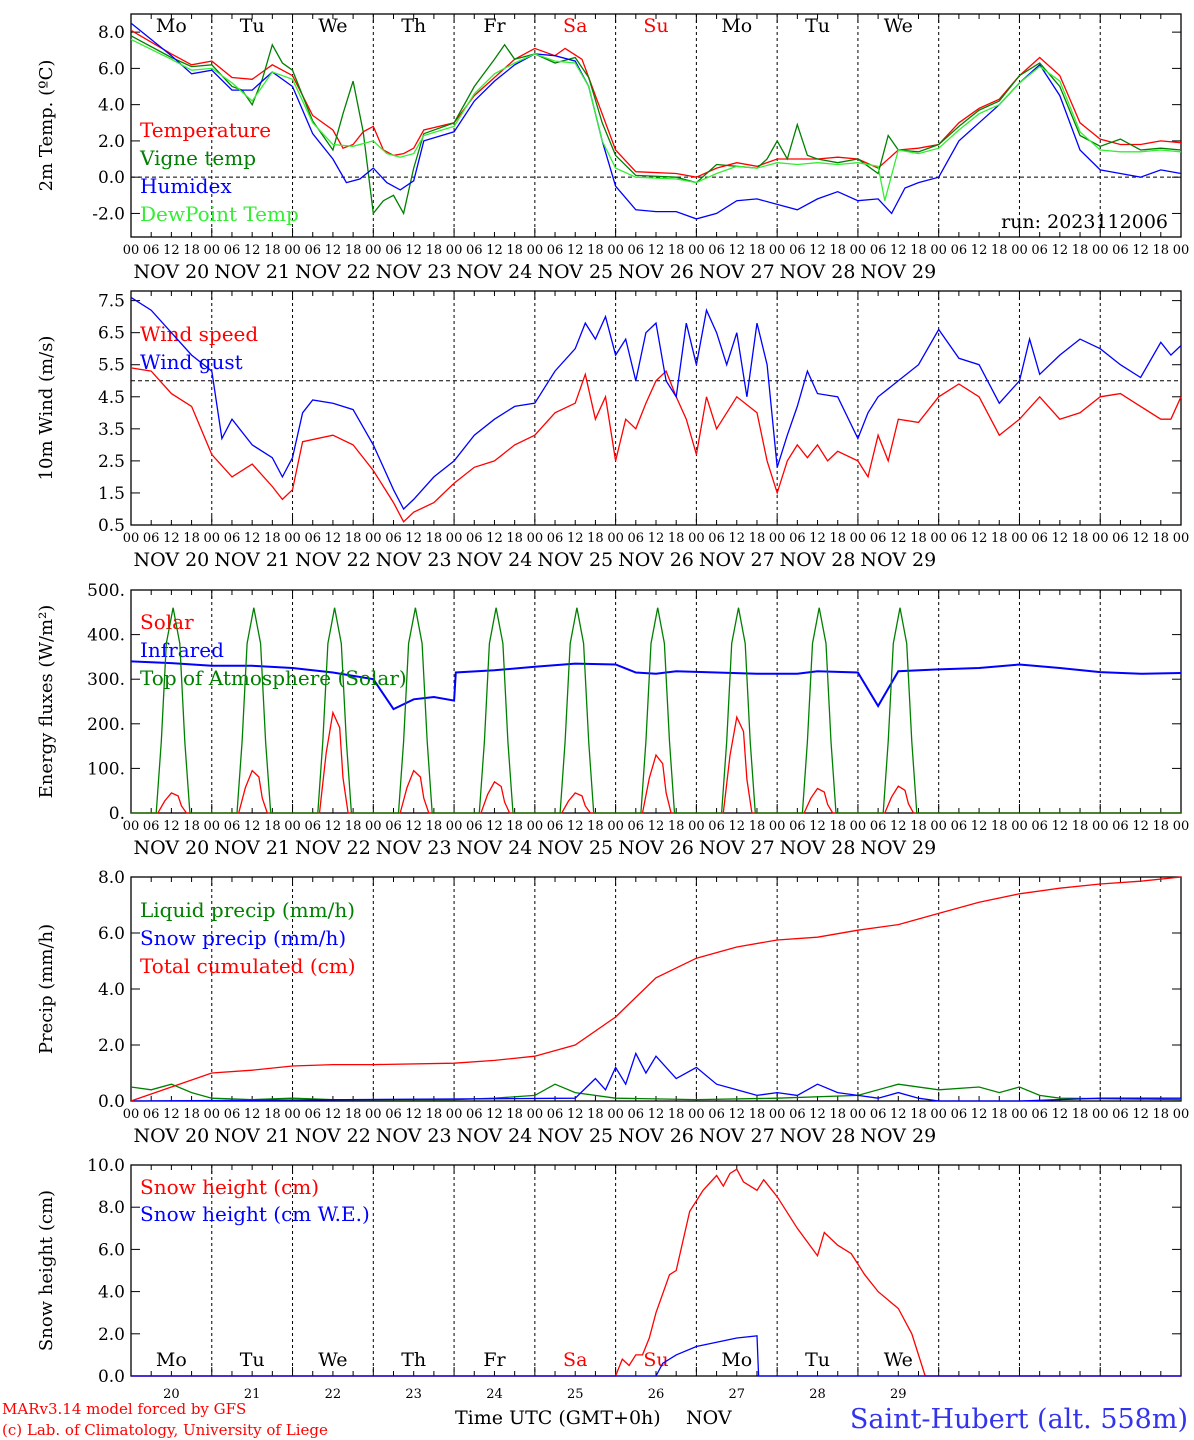 Image resolution: width=1194 pixels, height=1440 pixels. I want to click on y-axis-label: Precip (mm/h), so click(46, 989).